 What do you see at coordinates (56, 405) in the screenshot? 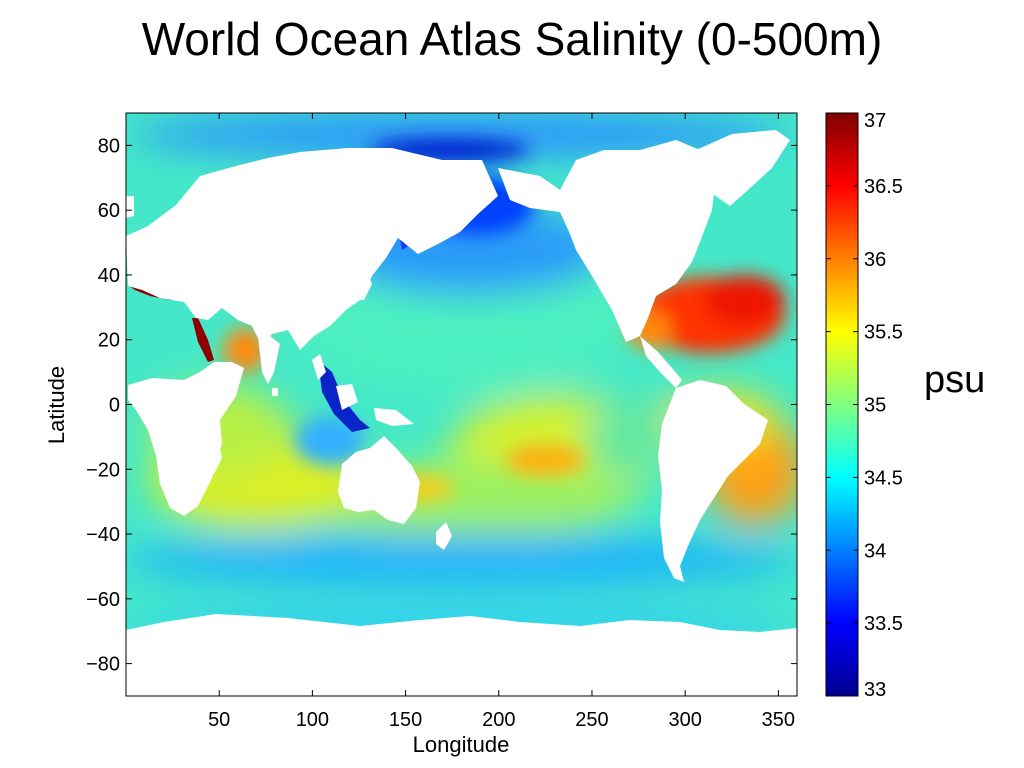
I see `y-axis-label: Latitude` at bounding box center [56, 405].